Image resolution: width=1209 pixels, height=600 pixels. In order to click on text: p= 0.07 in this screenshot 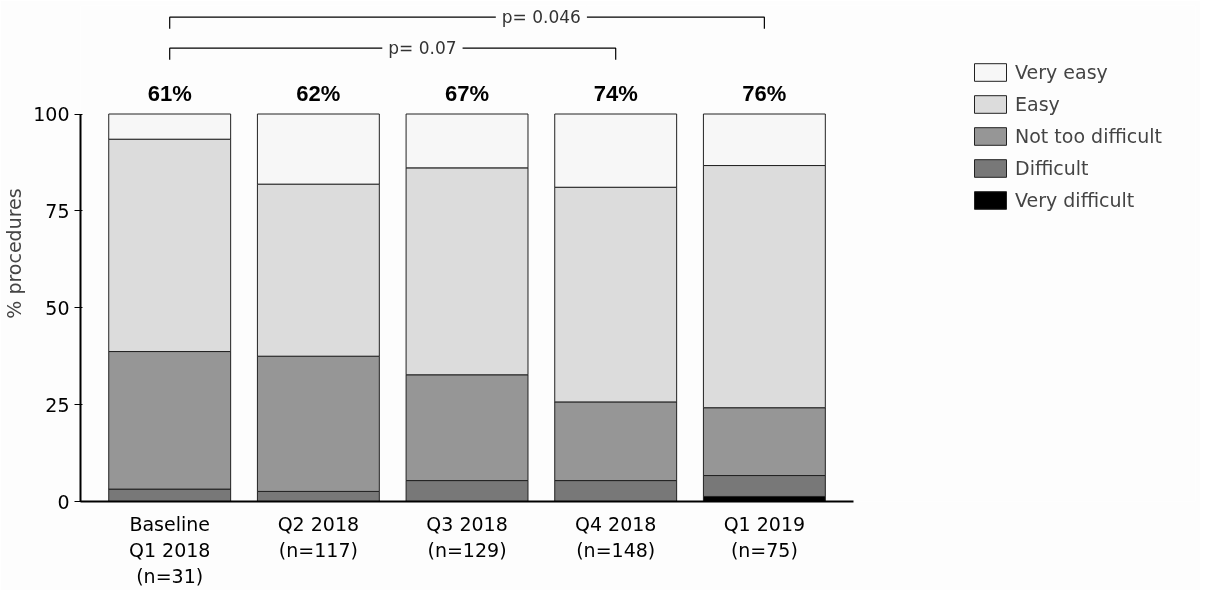, I will do `click(422, 48)`.